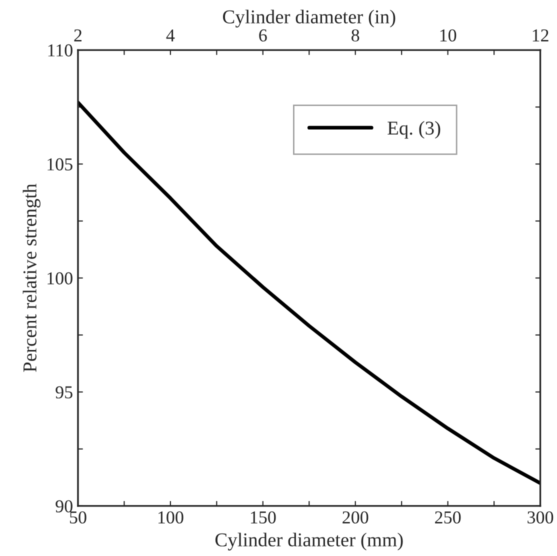 This screenshot has width=557, height=556. I want to click on legend-label: Eq. (3), so click(414, 130).